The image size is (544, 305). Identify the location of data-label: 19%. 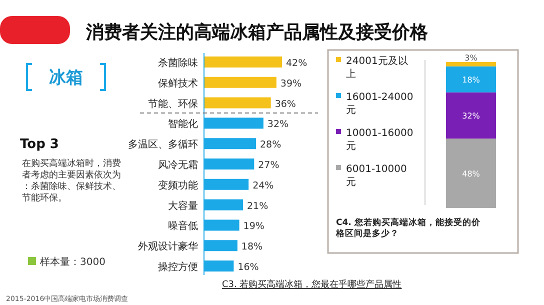
(253, 226).